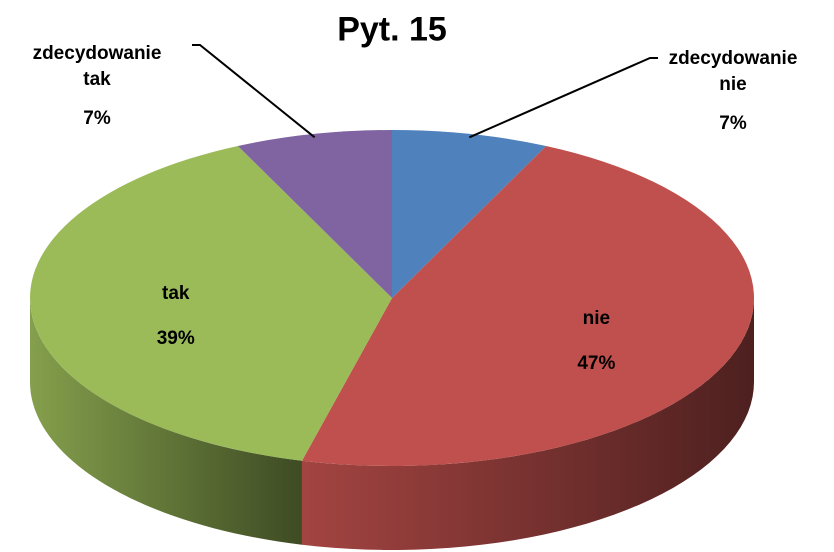 Image resolution: width=834 pixels, height=552 pixels. Describe the element at coordinates (596, 319) in the screenshot. I see `slice-label: nie` at that location.